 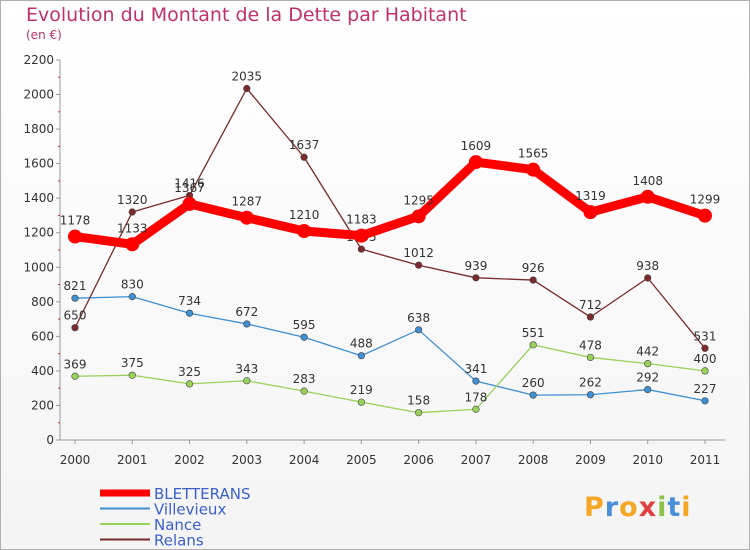 What do you see at coordinates (533, 383) in the screenshot?
I see `data-label: 260` at bounding box center [533, 383].